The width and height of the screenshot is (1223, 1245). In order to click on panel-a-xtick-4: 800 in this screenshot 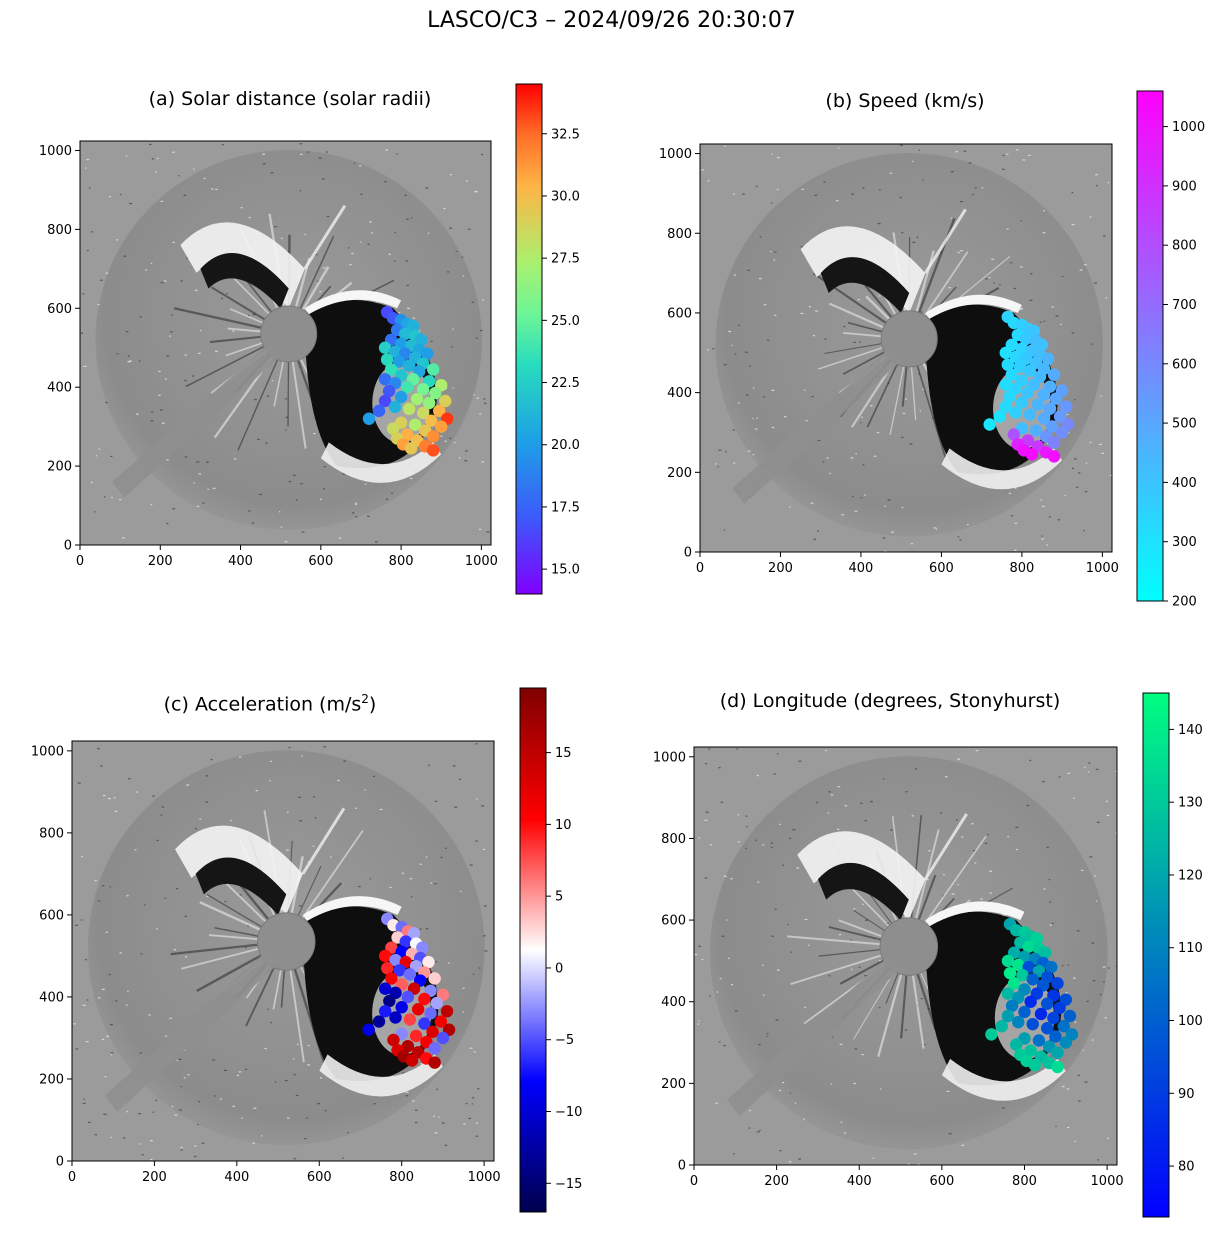, I will do `click(401, 561)`.